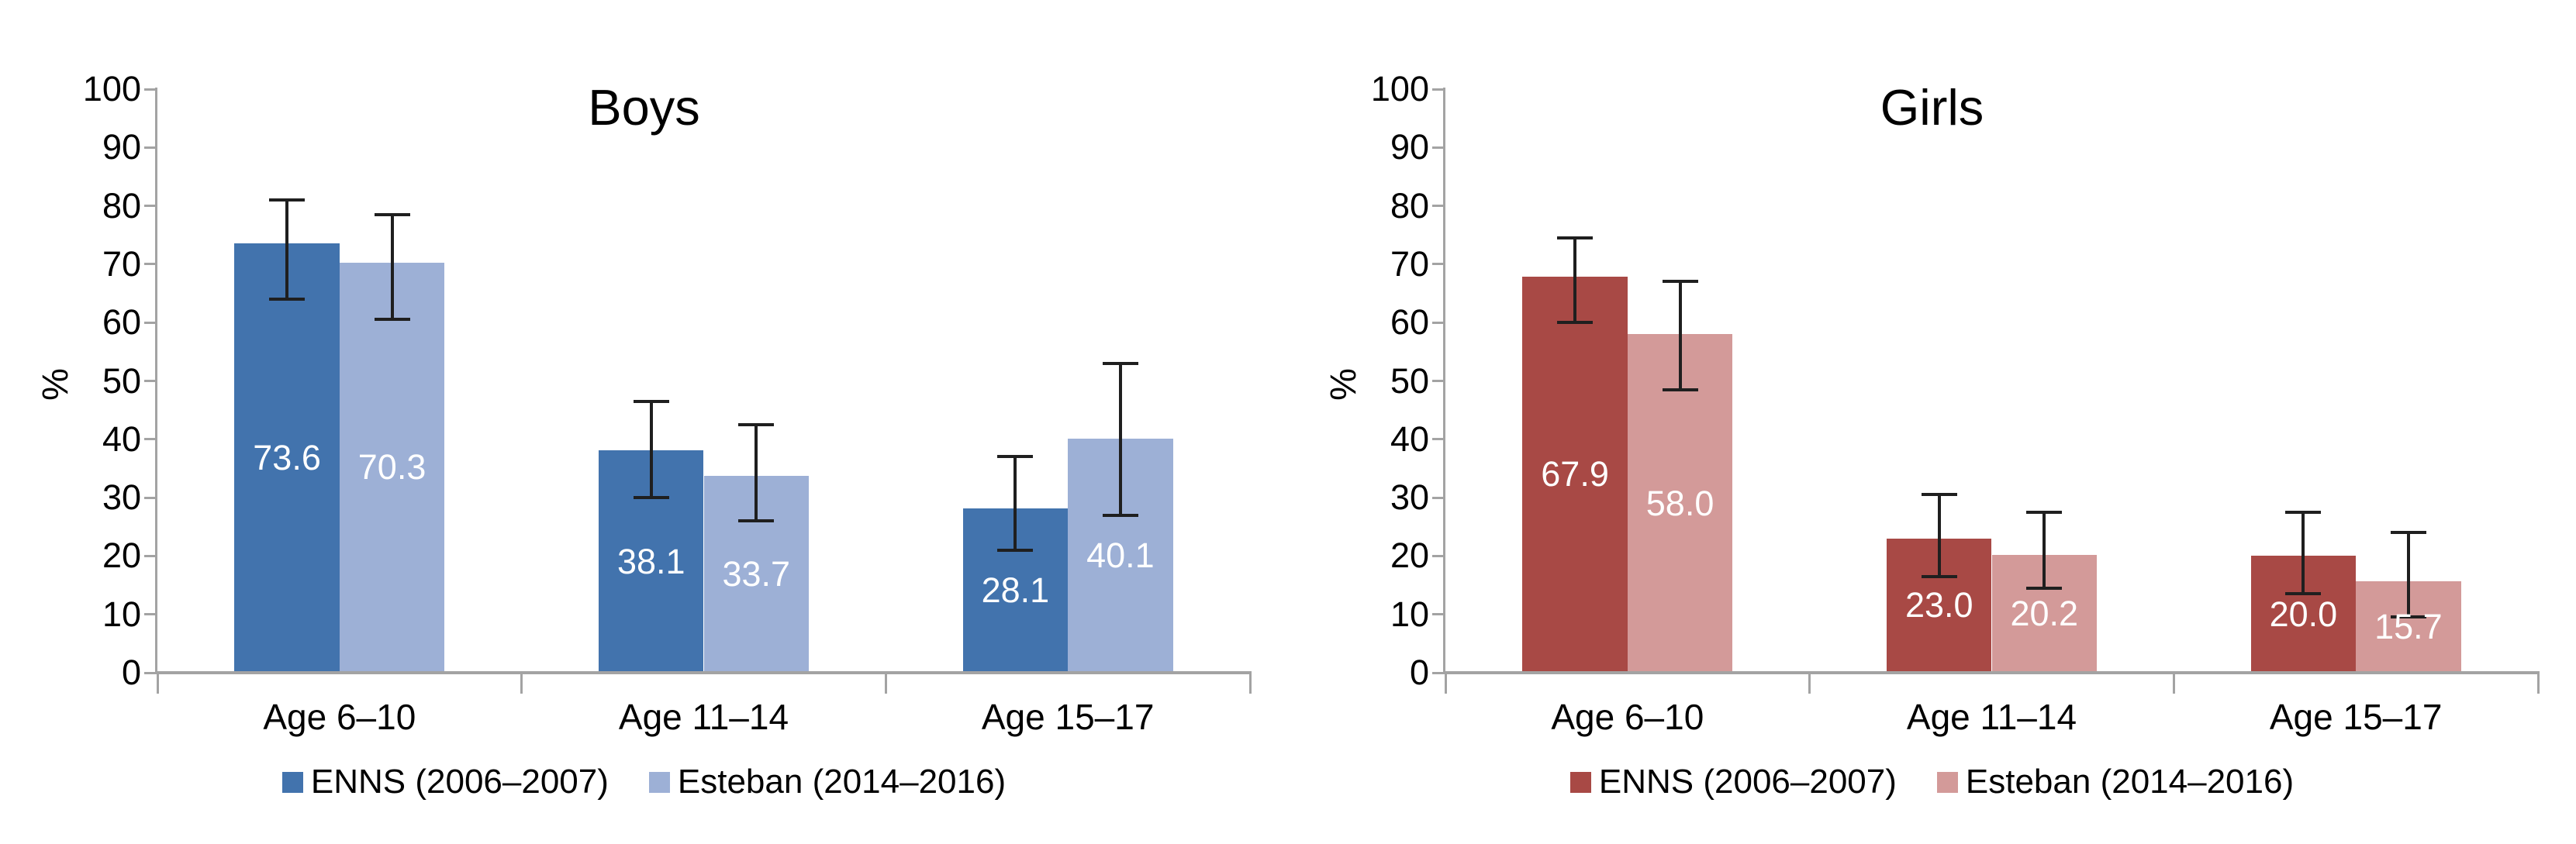  What do you see at coordinates (1991, 717) in the screenshot?
I see `x-category-label: Age 11–14` at bounding box center [1991, 717].